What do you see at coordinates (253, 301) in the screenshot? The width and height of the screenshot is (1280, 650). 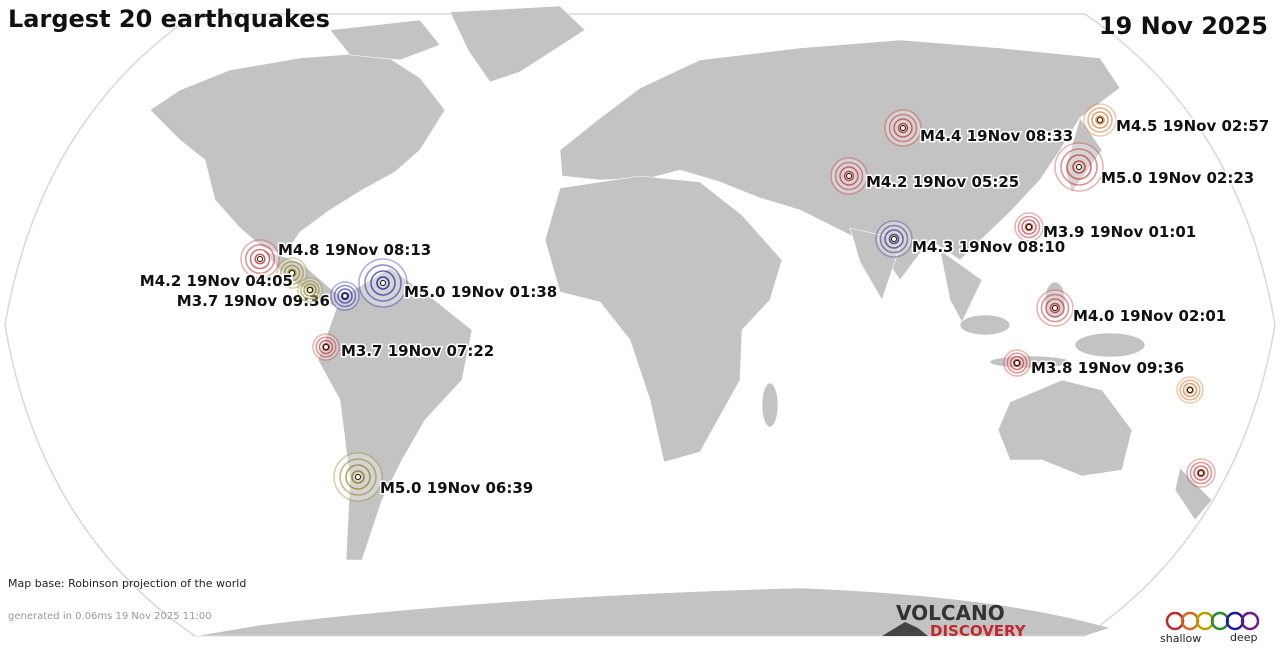 I see `marker-label: M3.7 19Nov 09:36` at bounding box center [253, 301].